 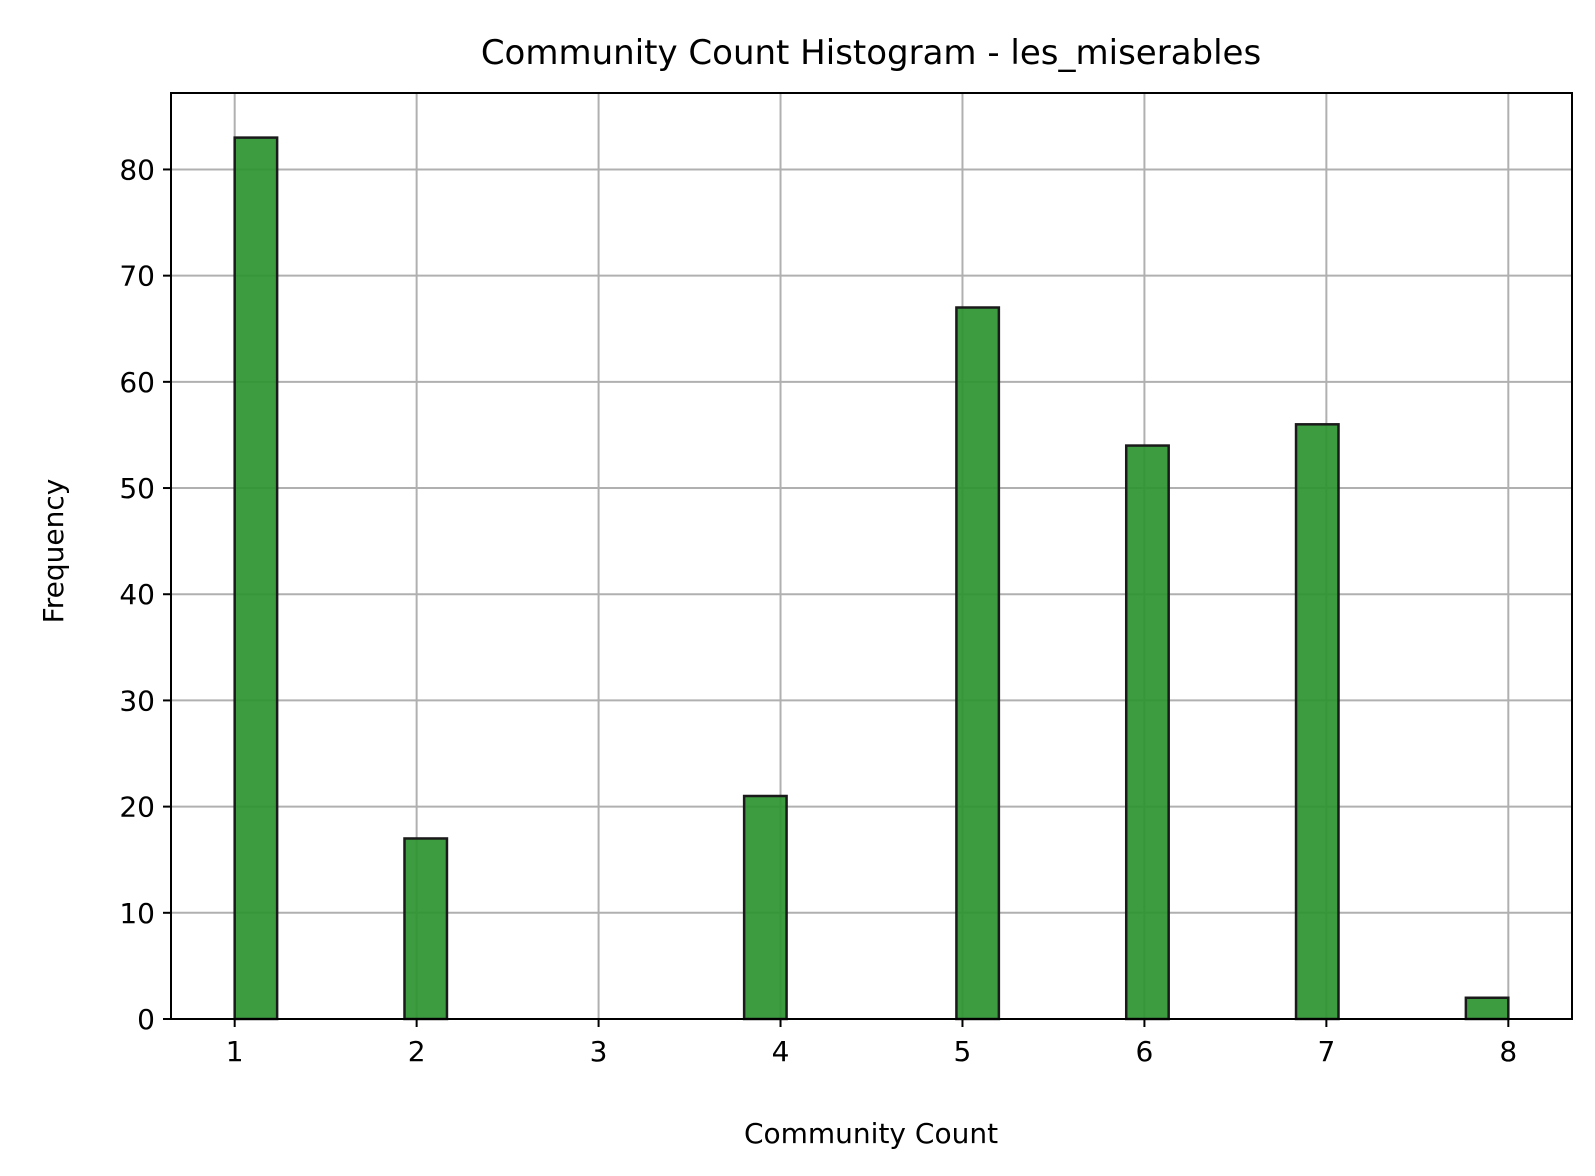 What do you see at coordinates (235, 1051) in the screenshot?
I see `x-tick-label: 1` at bounding box center [235, 1051].